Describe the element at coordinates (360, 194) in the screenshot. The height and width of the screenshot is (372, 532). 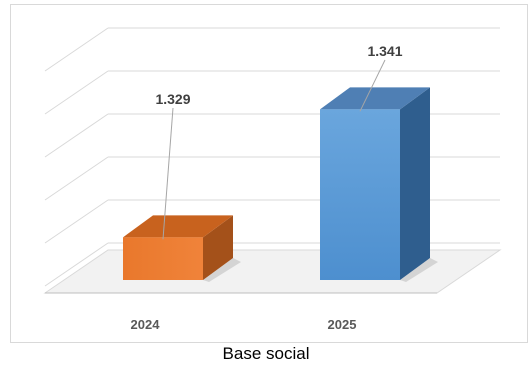
I see `bar-2025` at that location.